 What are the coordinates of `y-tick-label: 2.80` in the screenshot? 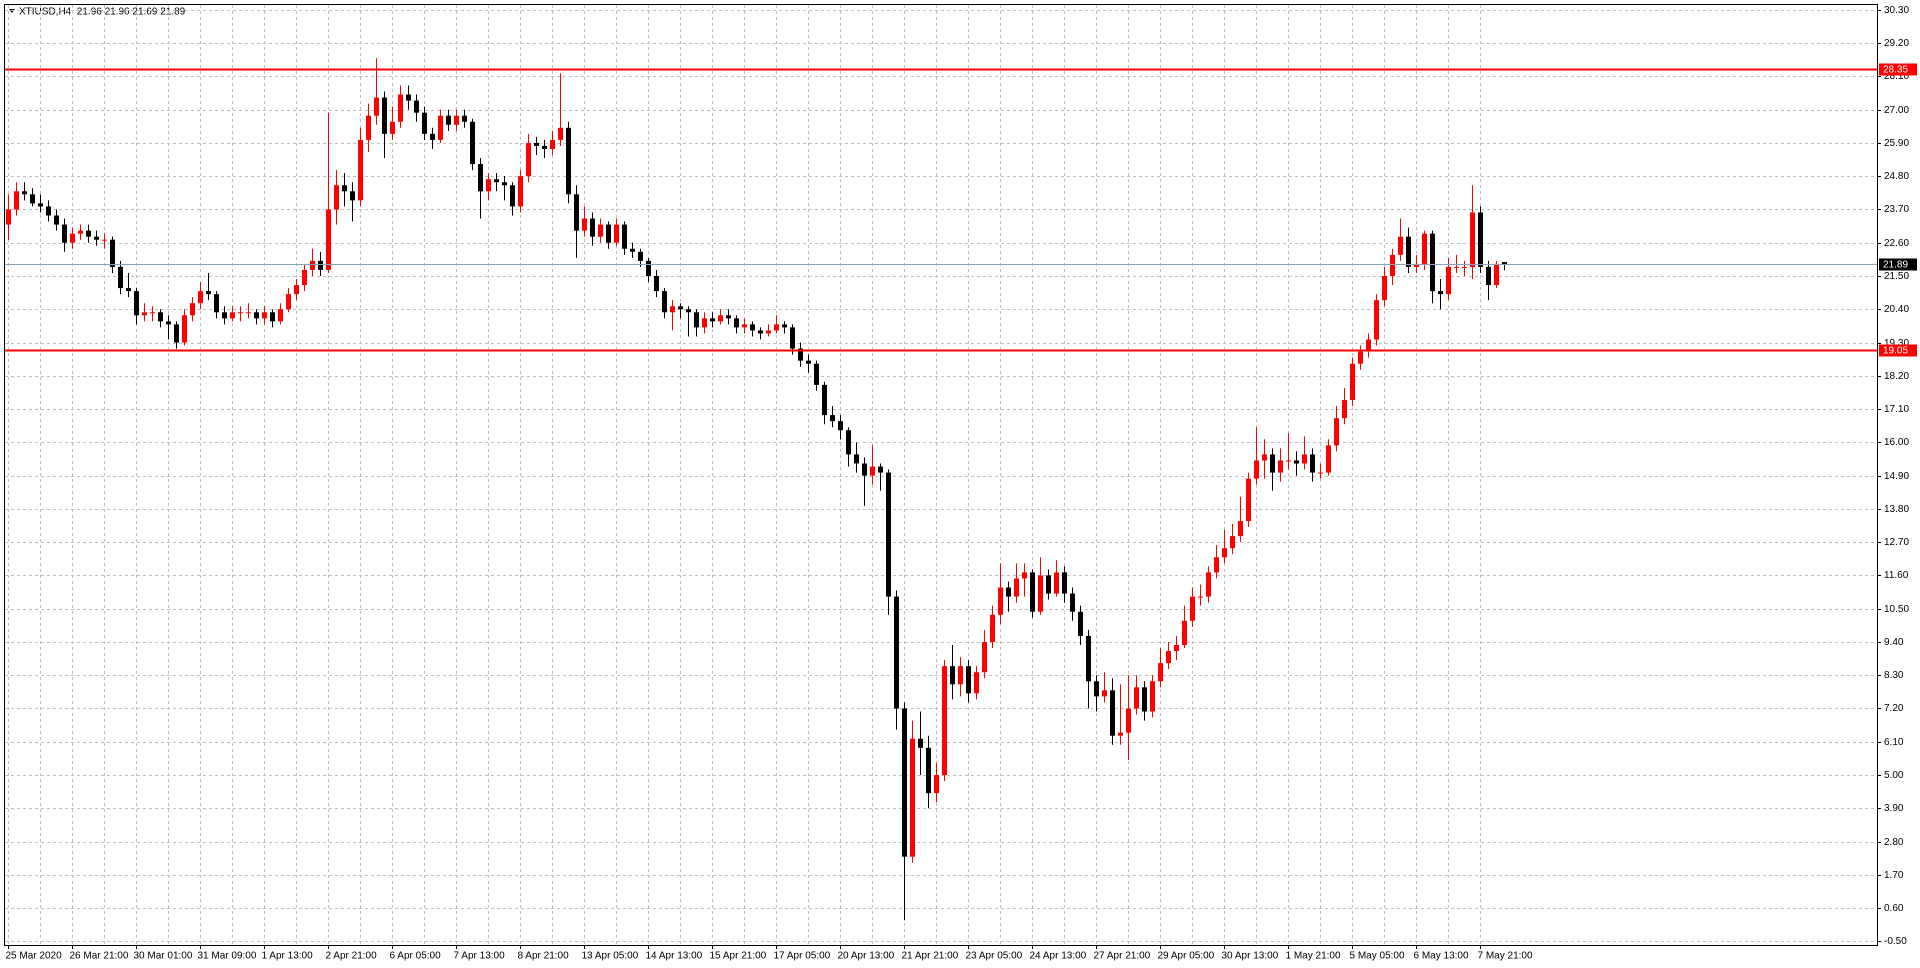 It's located at (1894, 842).